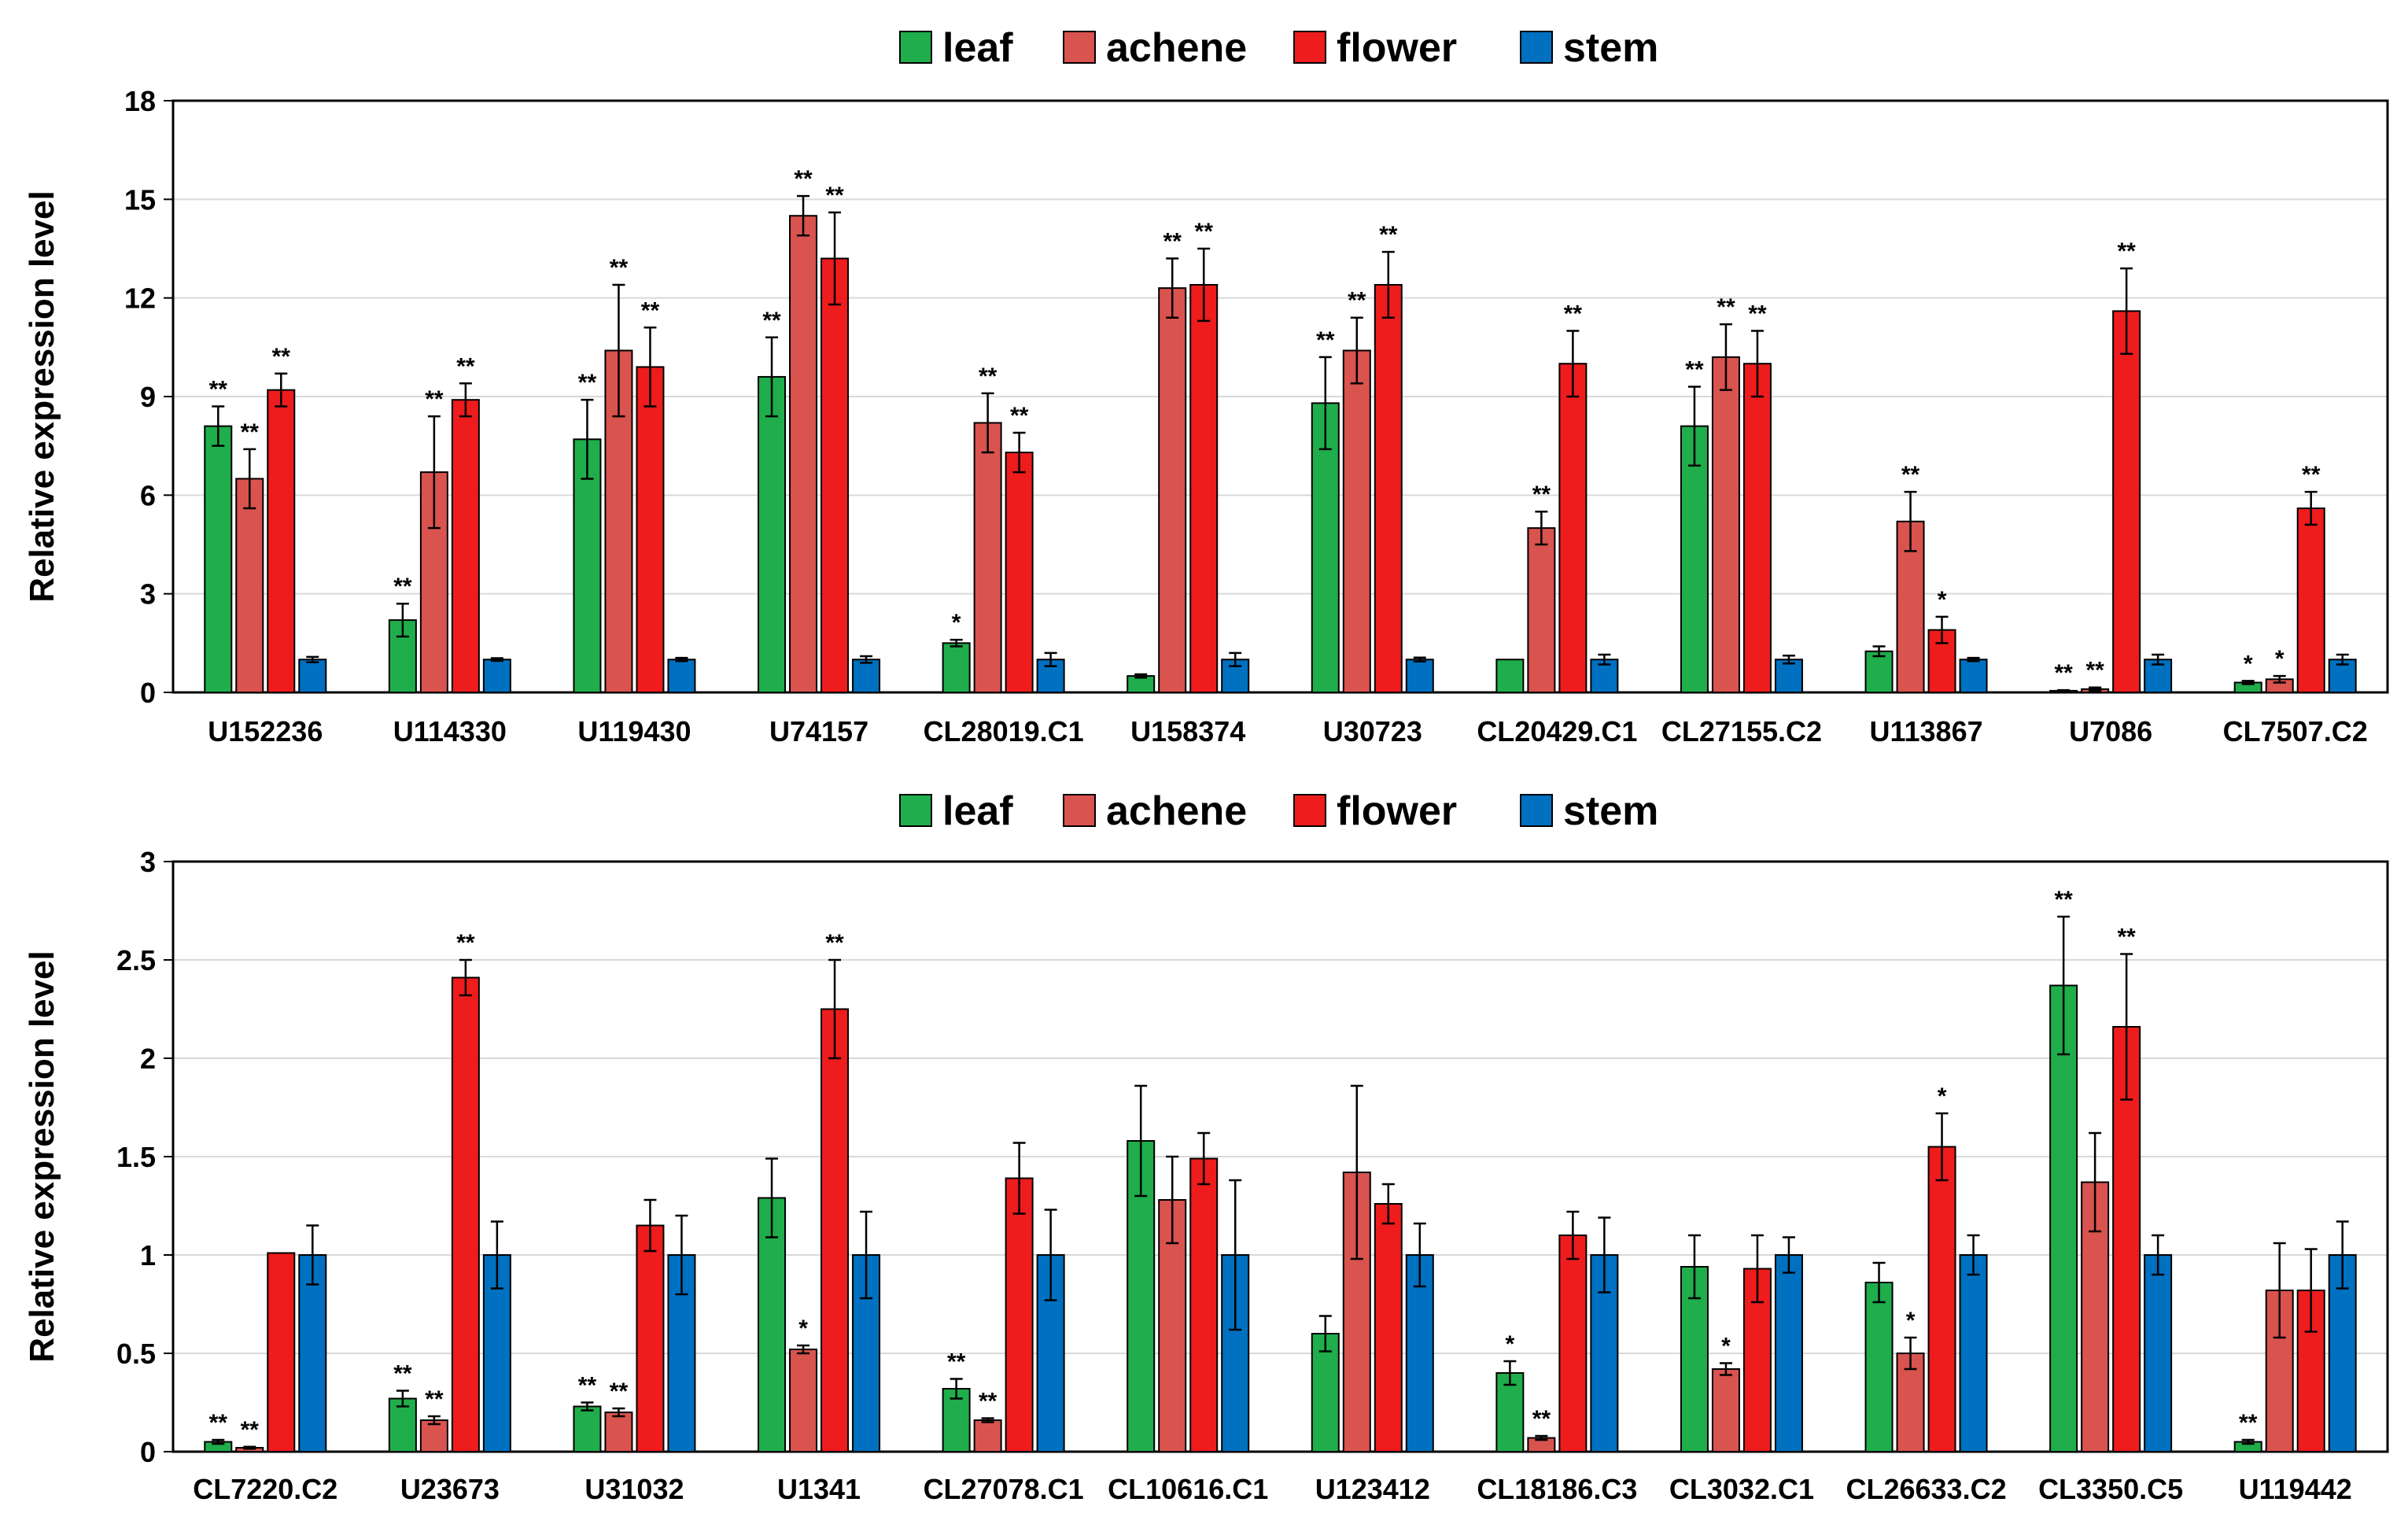  What do you see at coordinates (2111, 466) in the screenshot?
I see `bar-group-U7086: ** ** **` at bounding box center [2111, 466].